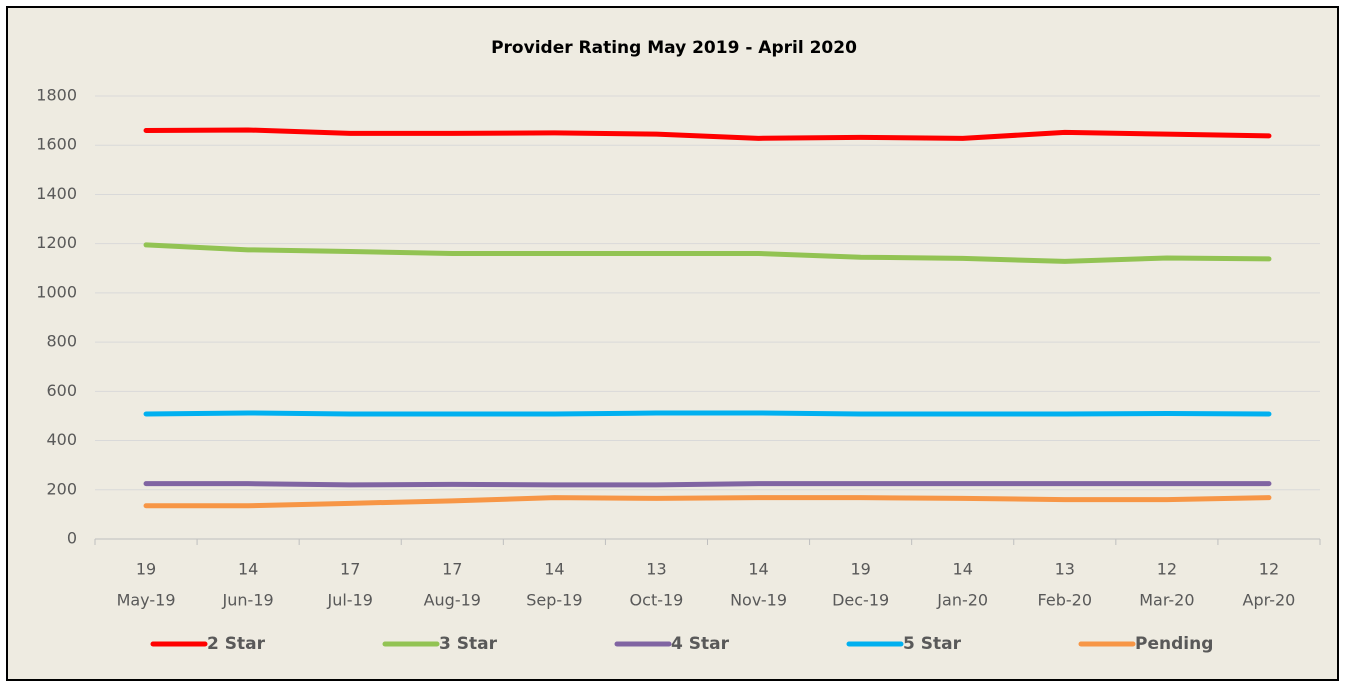 The width and height of the screenshot is (1347, 683). I want to click on x-tick-label: Sep-19, so click(554, 600).